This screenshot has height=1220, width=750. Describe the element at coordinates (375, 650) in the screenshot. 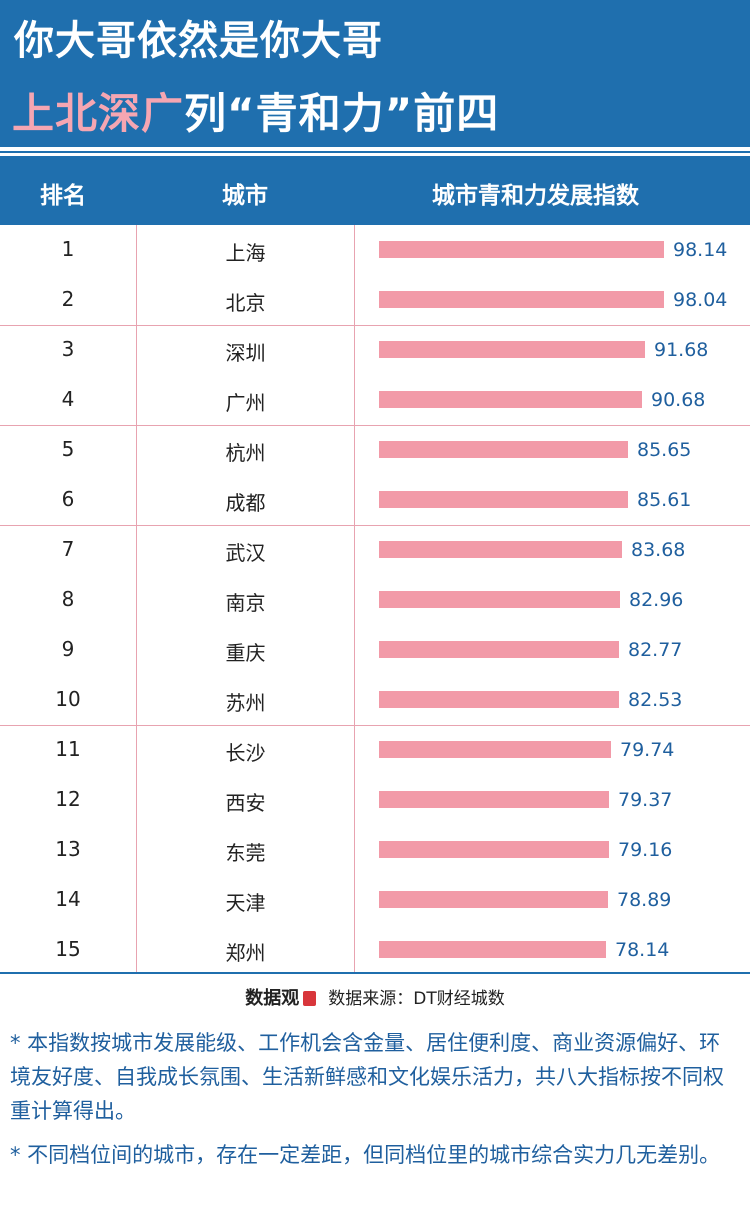

I see `table-row: 9 重庆 82.77` at that location.